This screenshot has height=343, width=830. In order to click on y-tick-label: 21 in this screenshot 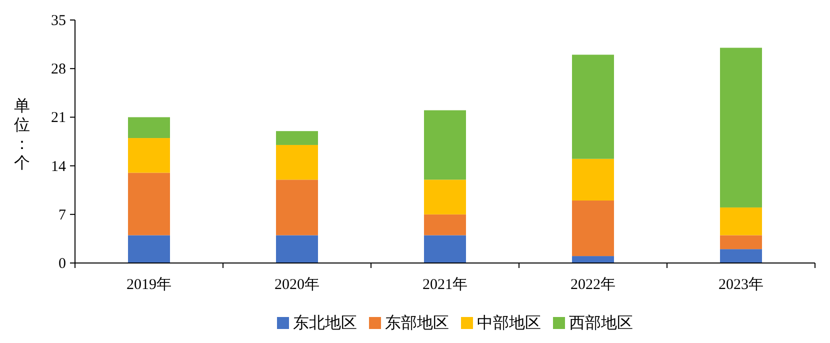, I will do `click(58, 118)`.